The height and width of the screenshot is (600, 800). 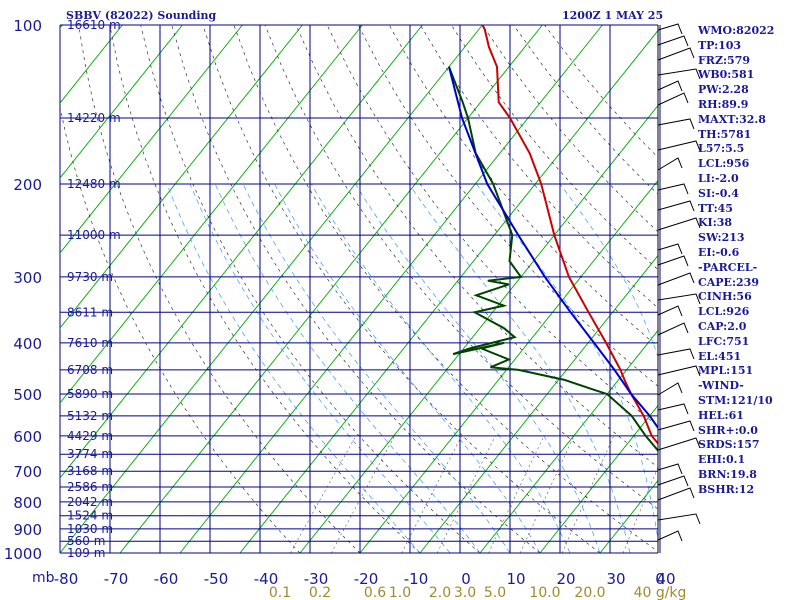 What do you see at coordinates (726, 75) in the screenshot?
I see `index-line: WB0:581` at bounding box center [726, 75].